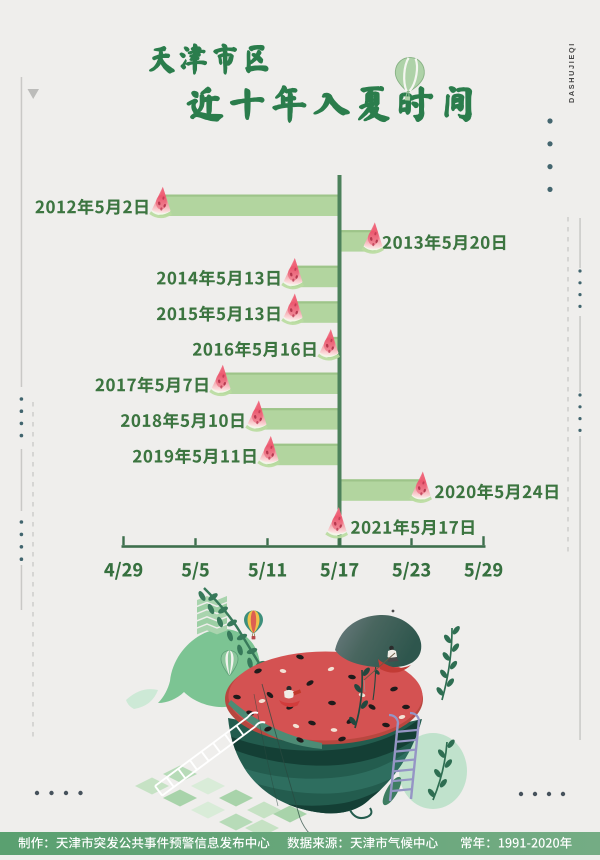 The image size is (600, 860). What do you see at coordinates (571, 72) in the screenshot?
I see `svg-text: DASHUJIEQI` at bounding box center [571, 72].